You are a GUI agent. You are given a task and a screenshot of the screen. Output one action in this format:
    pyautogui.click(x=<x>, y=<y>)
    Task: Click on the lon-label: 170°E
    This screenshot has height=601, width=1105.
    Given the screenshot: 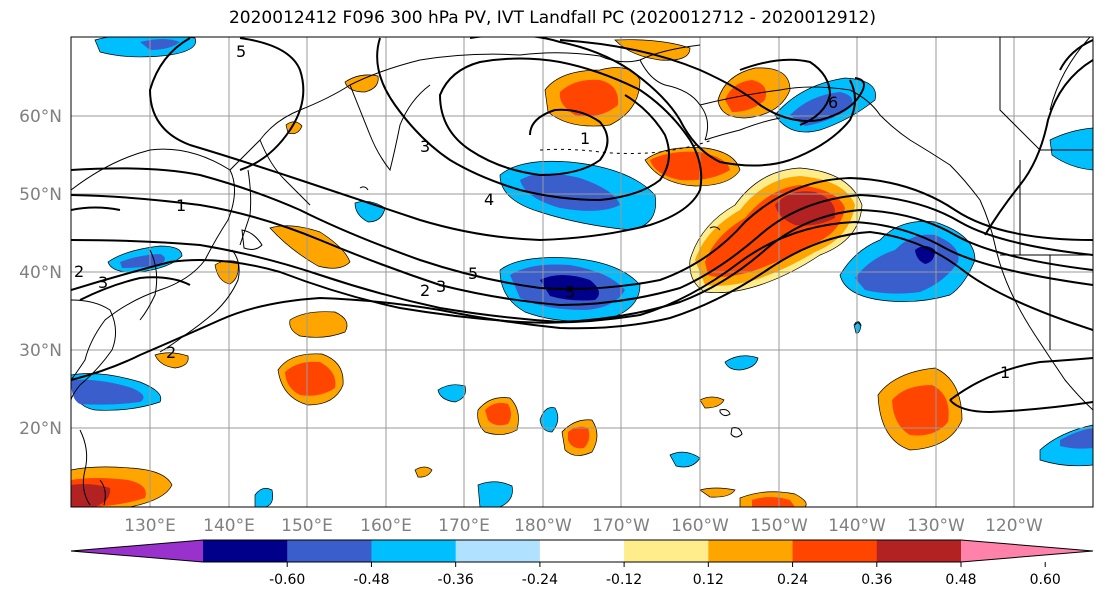 What is the action you would take?
    pyautogui.click(x=464, y=526)
    